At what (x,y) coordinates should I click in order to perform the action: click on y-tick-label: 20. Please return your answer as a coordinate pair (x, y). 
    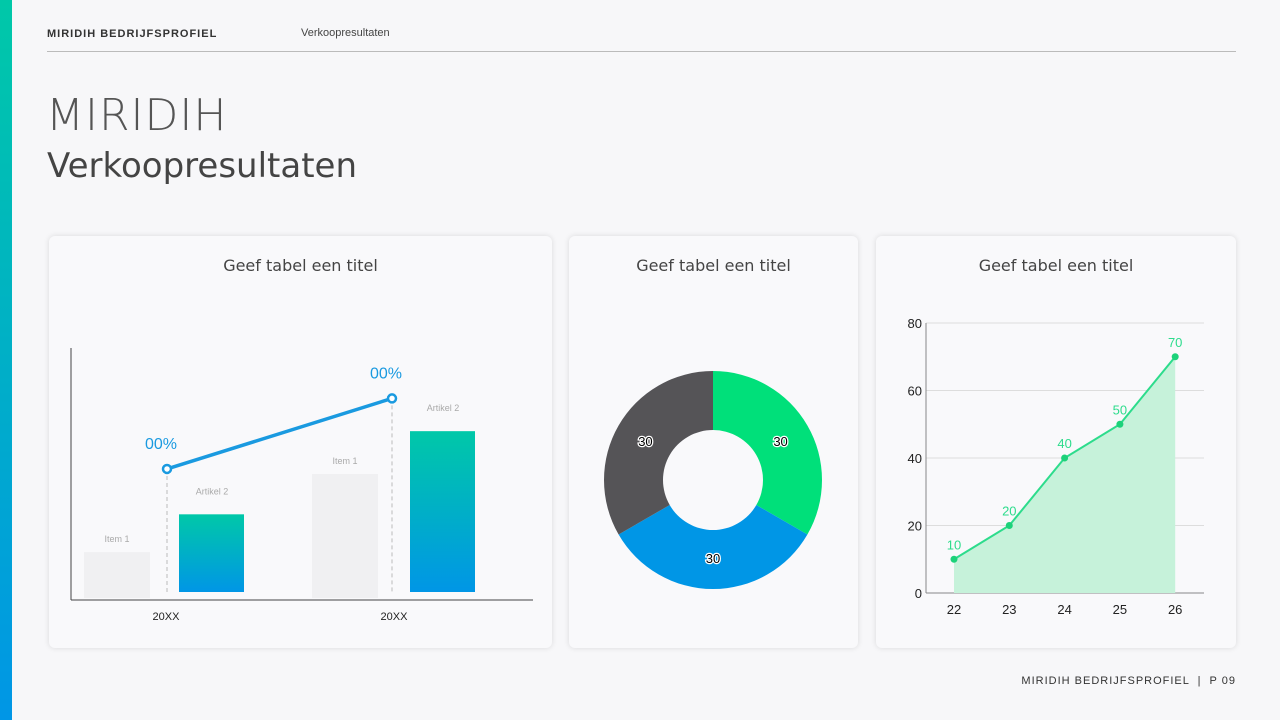
    Looking at the image, I should click on (915, 526).